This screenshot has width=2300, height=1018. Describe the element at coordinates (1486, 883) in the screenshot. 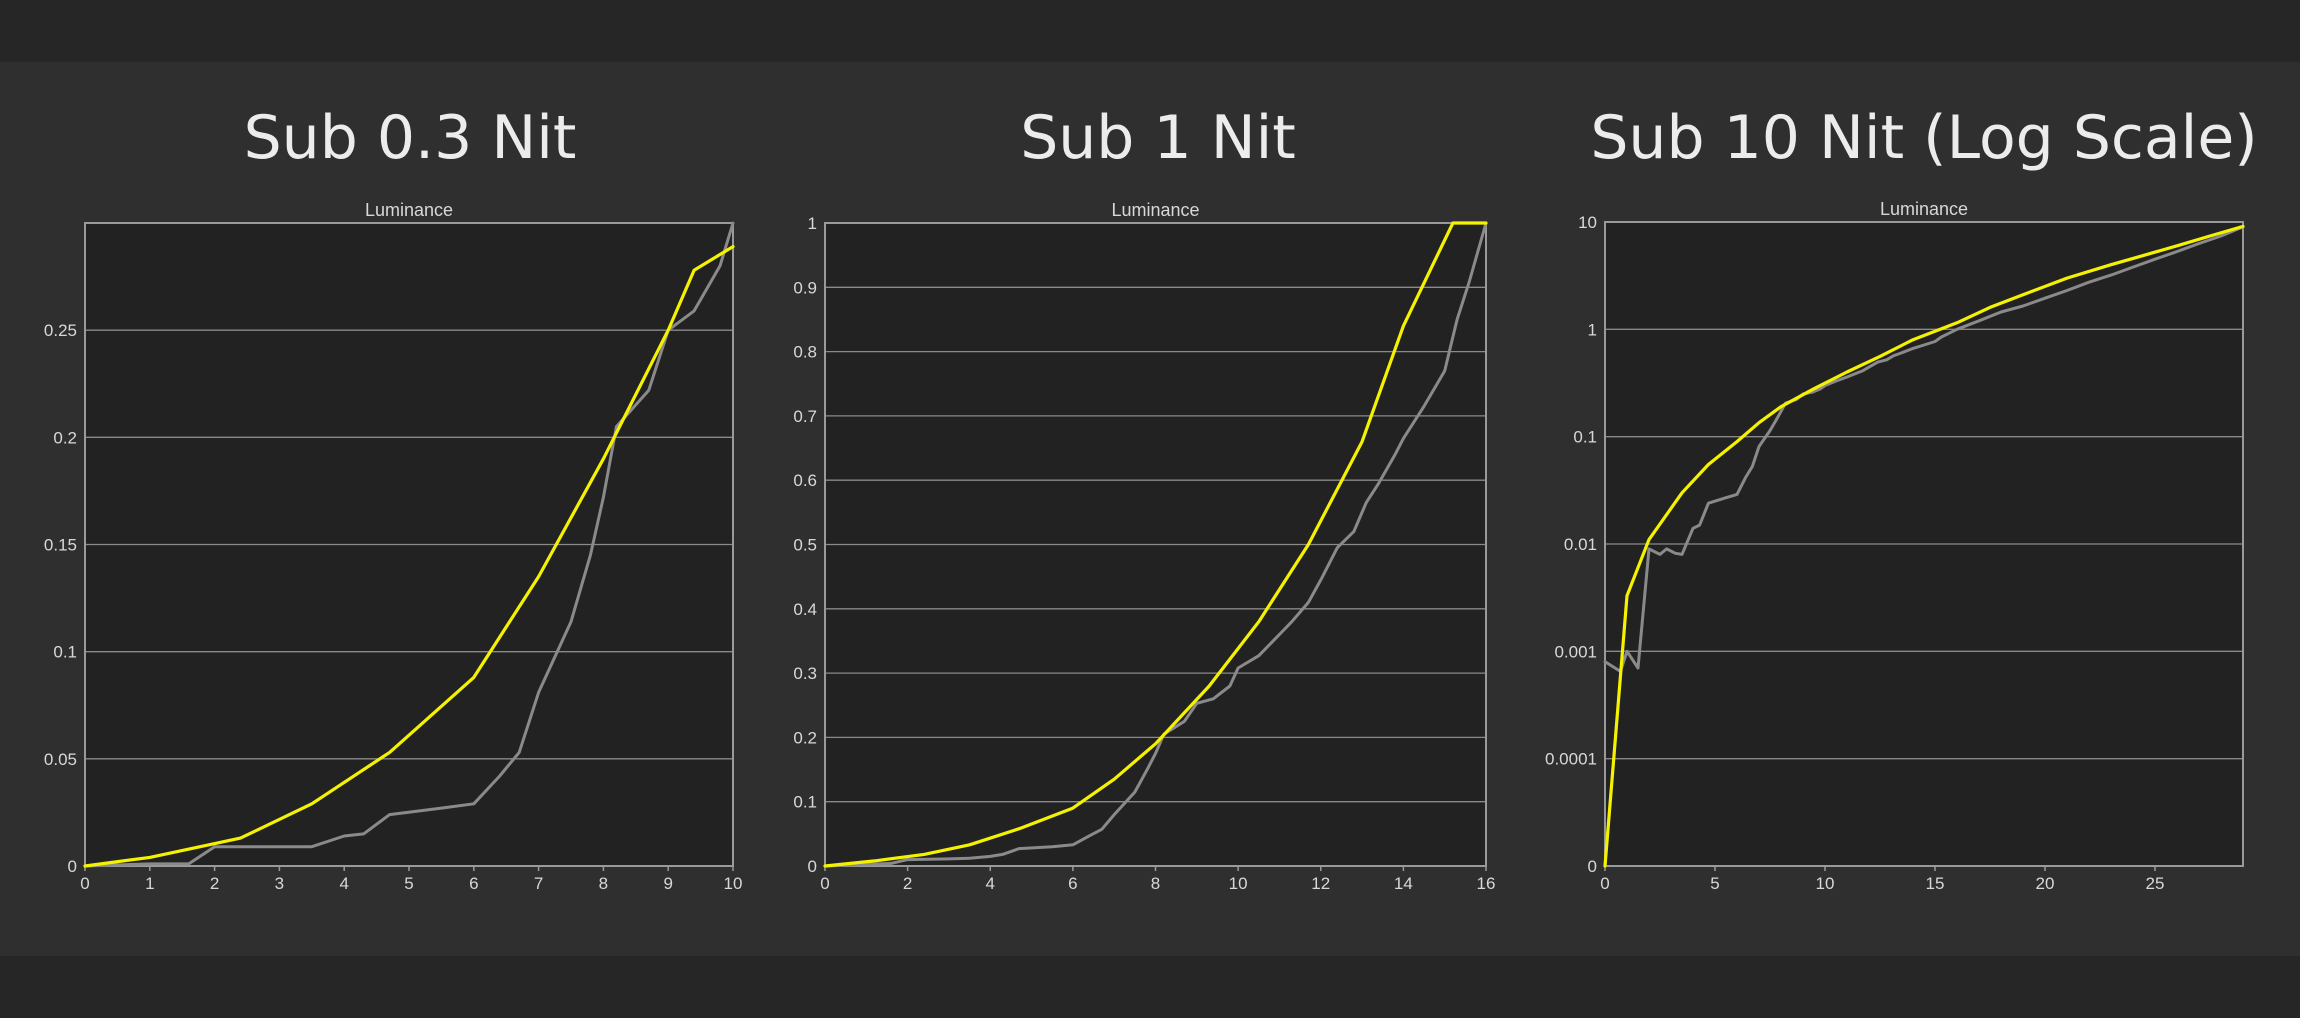

I see `x-tick-label: 16` at that location.